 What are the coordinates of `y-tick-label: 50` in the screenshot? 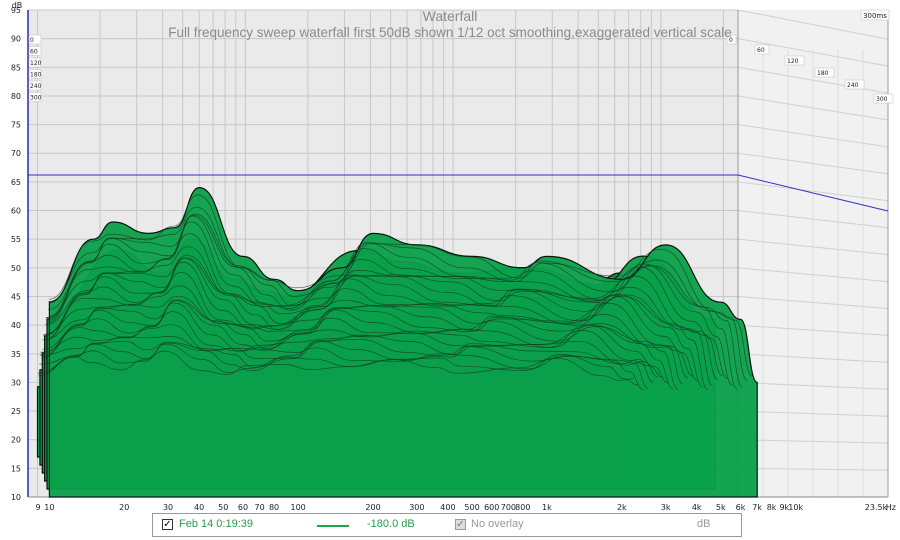 It's located at (16, 268).